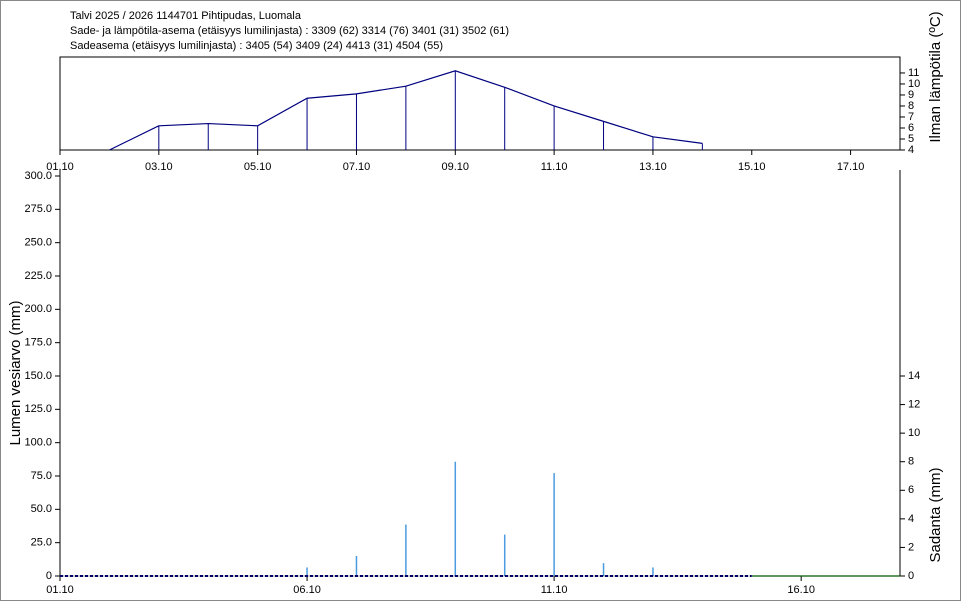  What do you see at coordinates (914, 404) in the screenshot?
I see `y2-tick-label: 12` at bounding box center [914, 404].